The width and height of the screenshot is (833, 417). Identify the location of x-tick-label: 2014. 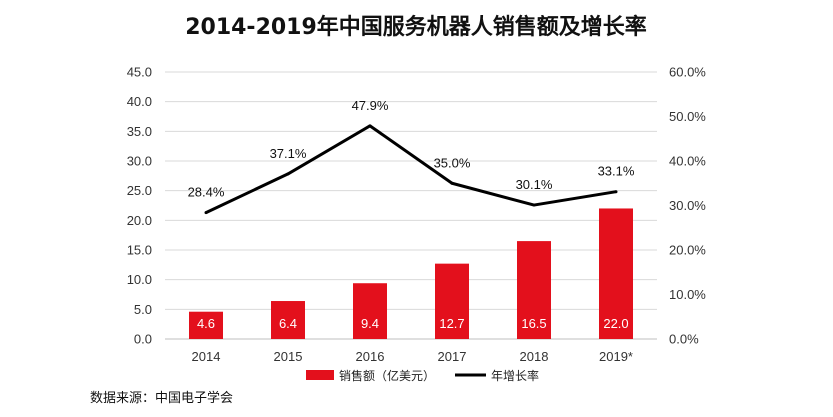
(206, 356).